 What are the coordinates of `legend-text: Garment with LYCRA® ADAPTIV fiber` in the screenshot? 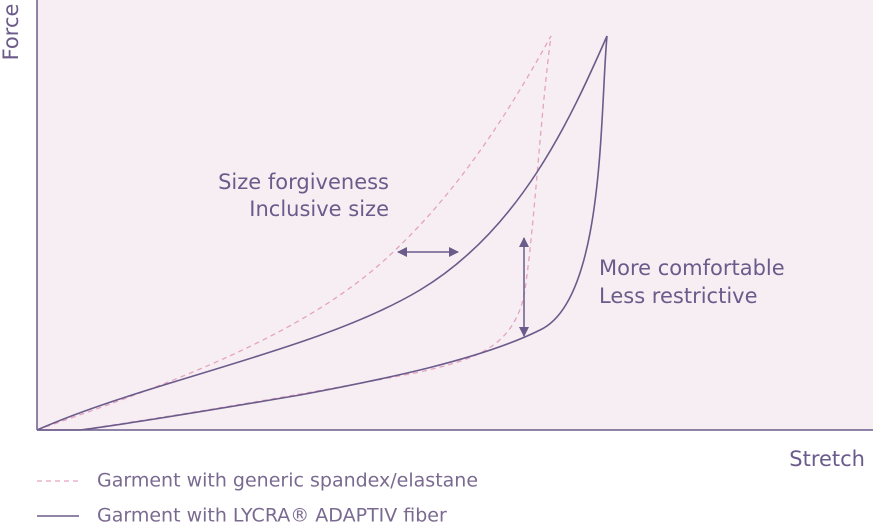 It's located at (272, 516).